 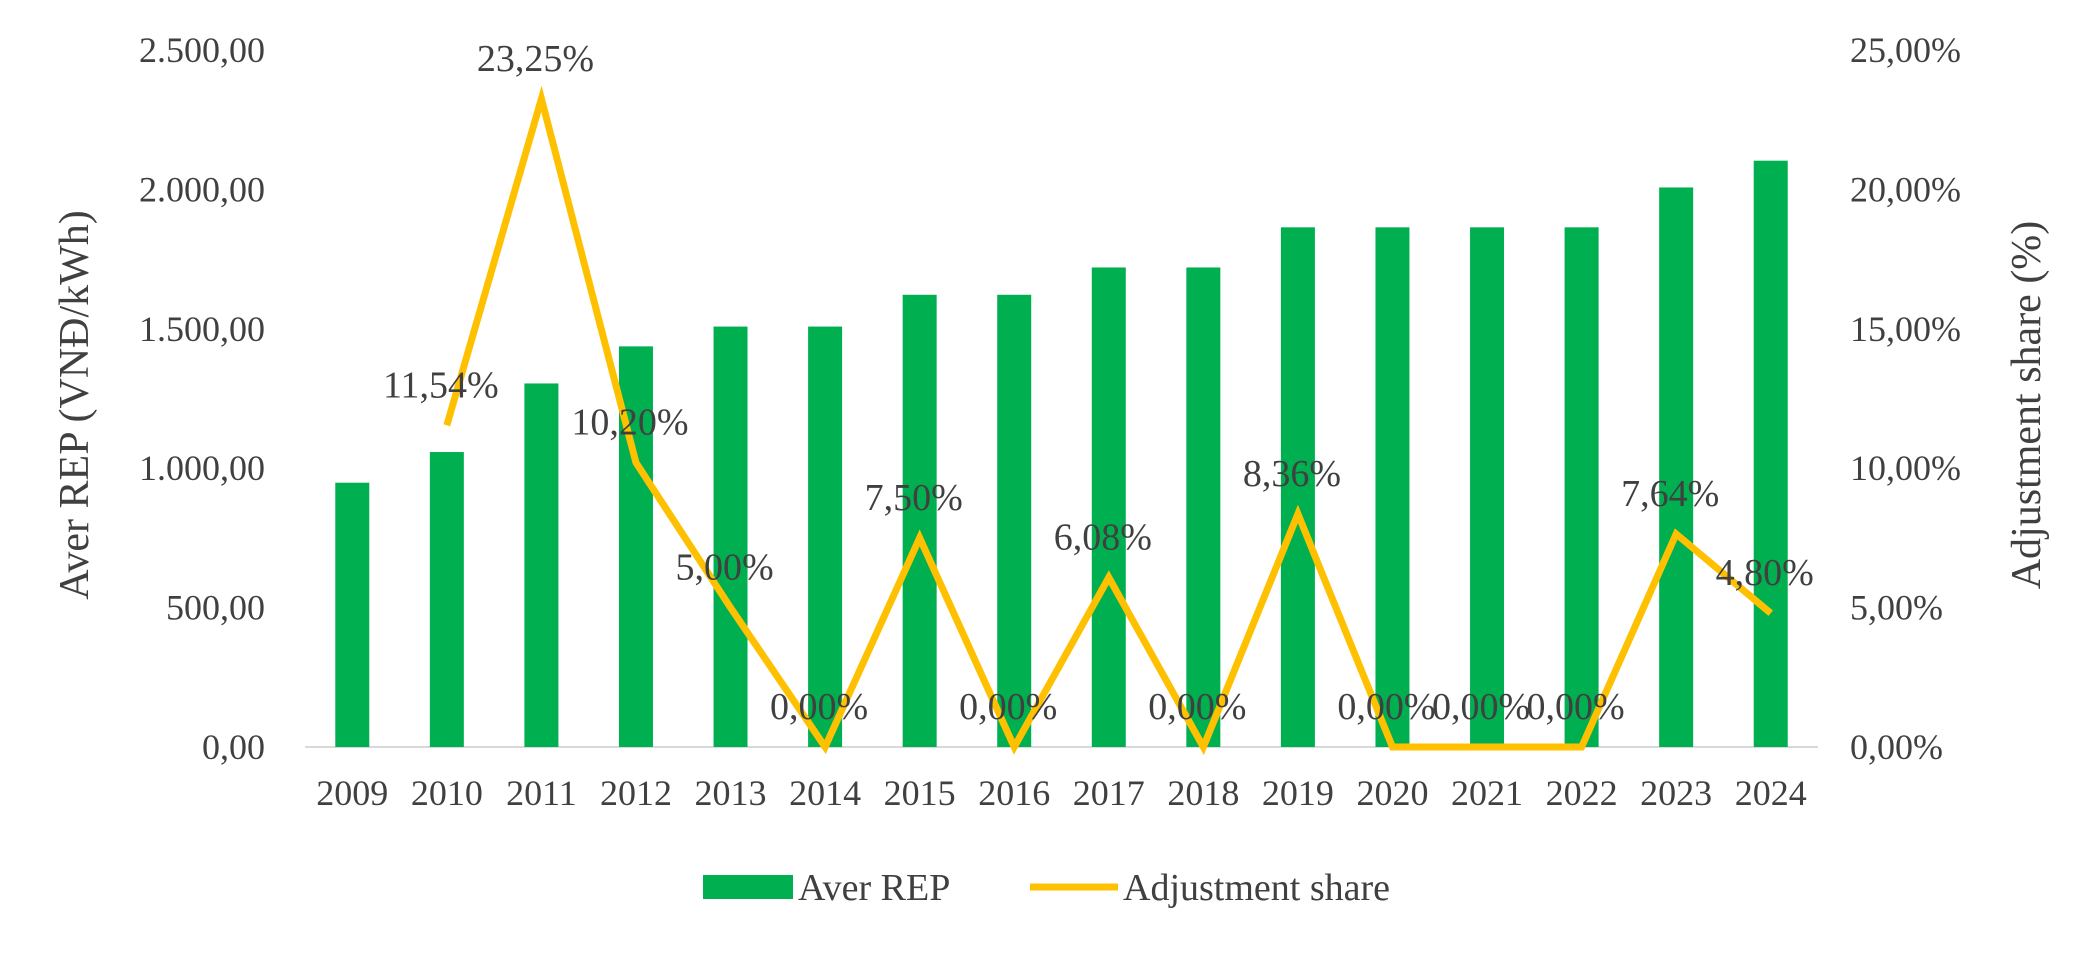 What do you see at coordinates (1298, 793) in the screenshot?
I see `x-tick-label: 2019` at bounding box center [1298, 793].